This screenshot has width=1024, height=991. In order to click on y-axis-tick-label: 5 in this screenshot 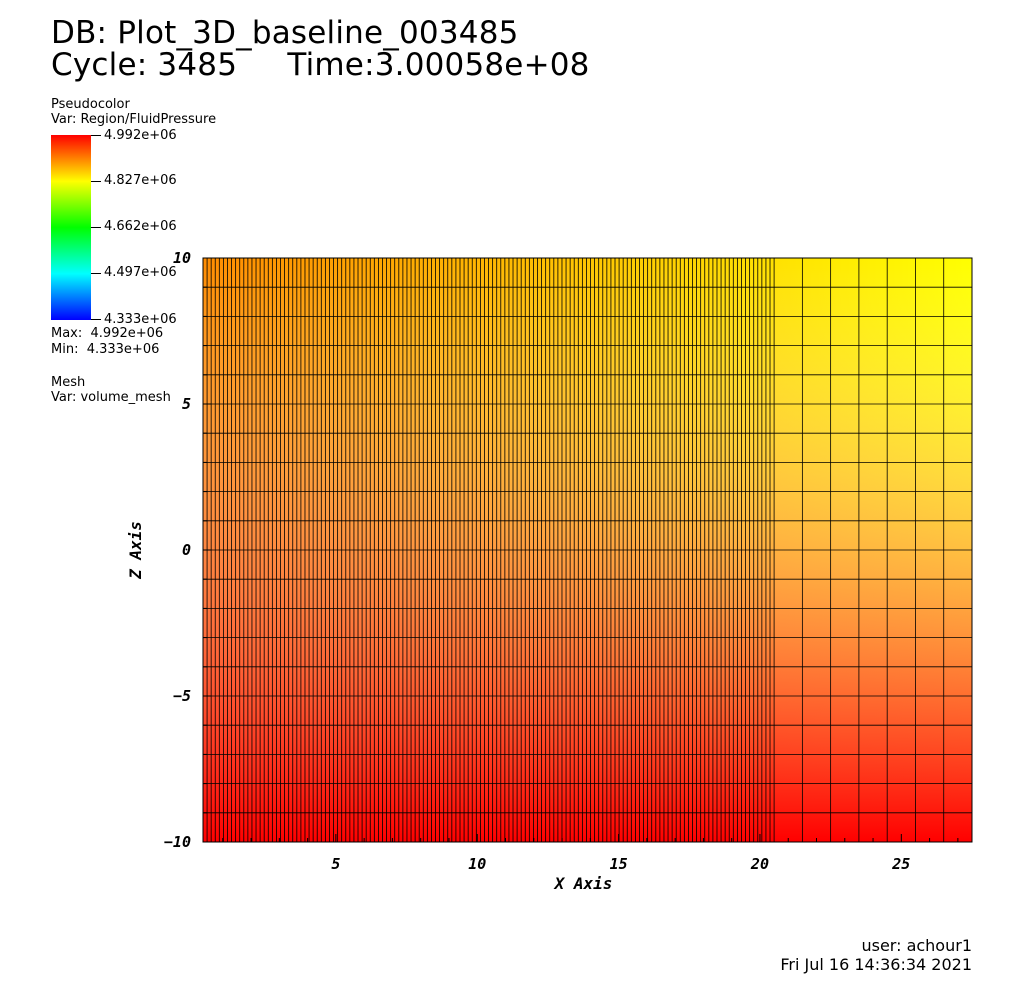, I will do `click(186, 404)`.